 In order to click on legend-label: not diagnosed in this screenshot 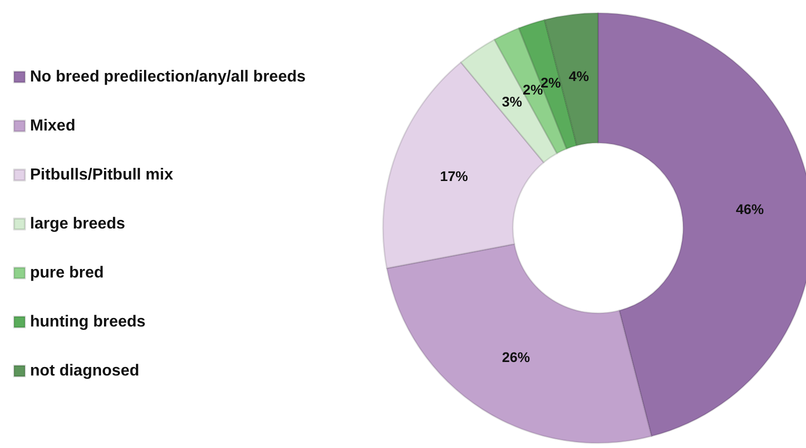, I will do `click(85, 371)`.